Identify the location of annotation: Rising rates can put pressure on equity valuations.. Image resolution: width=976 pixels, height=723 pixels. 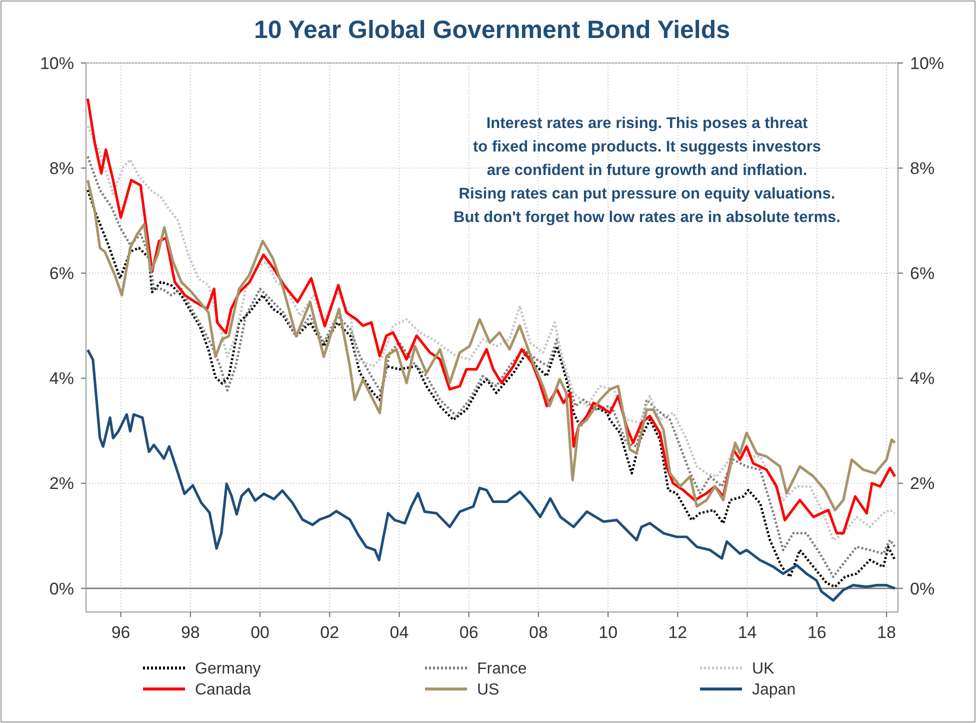
(647, 194).